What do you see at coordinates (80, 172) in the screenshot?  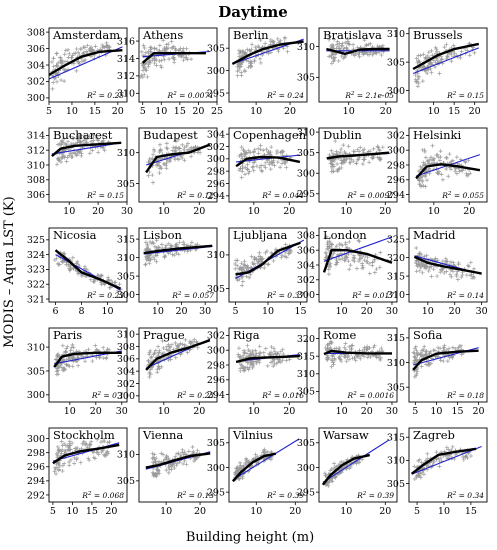 I see `panel-bucharest: Bucharest R2 = 0.15 10 20 30 306 308 310 312 314` at bounding box center [80, 172].